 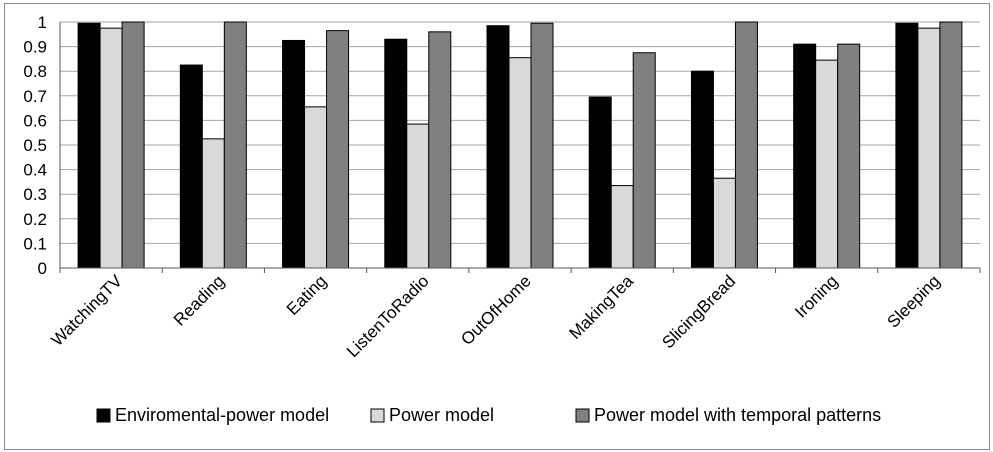 What do you see at coordinates (213, 203) in the screenshot?
I see `bar-2-Reading` at bounding box center [213, 203].